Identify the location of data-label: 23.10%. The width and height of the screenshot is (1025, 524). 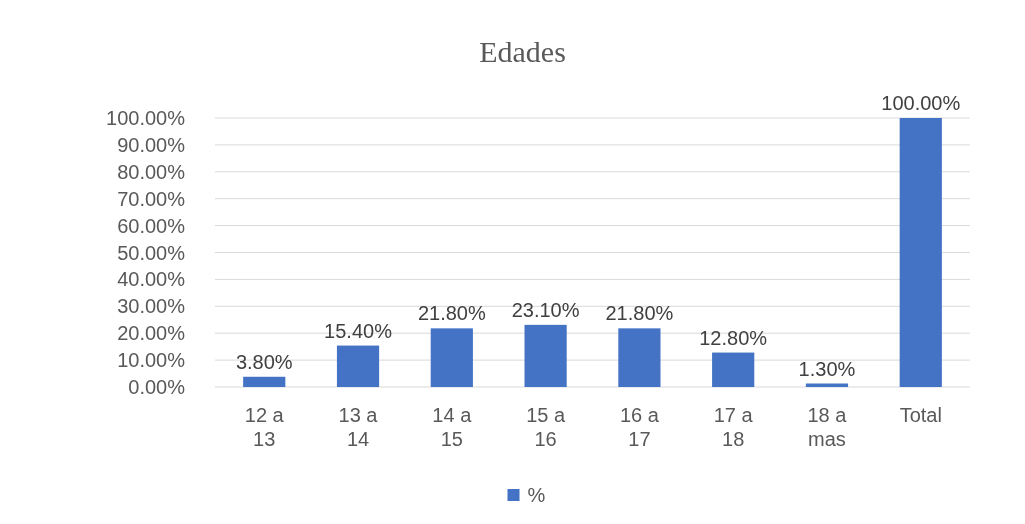
(545, 309).